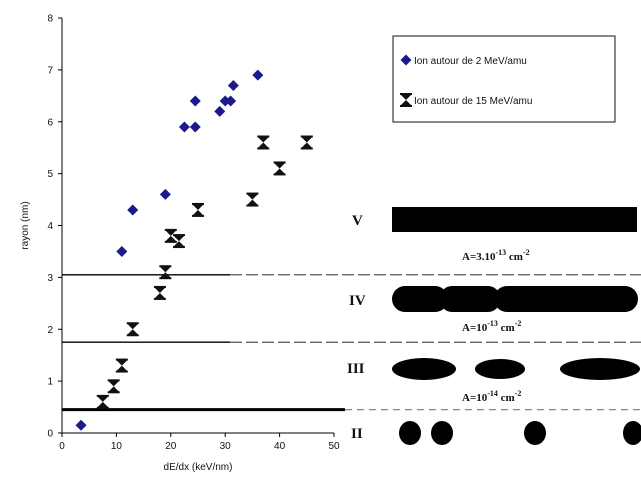 The height and width of the screenshot is (477, 641). Describe the element at coordinates (198, 467) in the screenshot. I see `x-axis-title: dE/dx (keV/nm)` at that location.